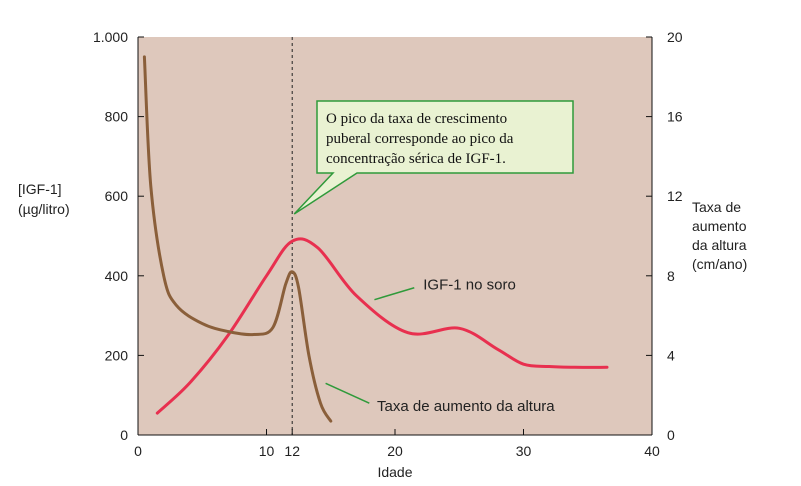 Image resolution: width=801 pixels, height=486 pixels. What do you see at coordinates (675, 117) in the screenshot?
I see `y-right-tick-label: 16` at bounding box center [675, 117].